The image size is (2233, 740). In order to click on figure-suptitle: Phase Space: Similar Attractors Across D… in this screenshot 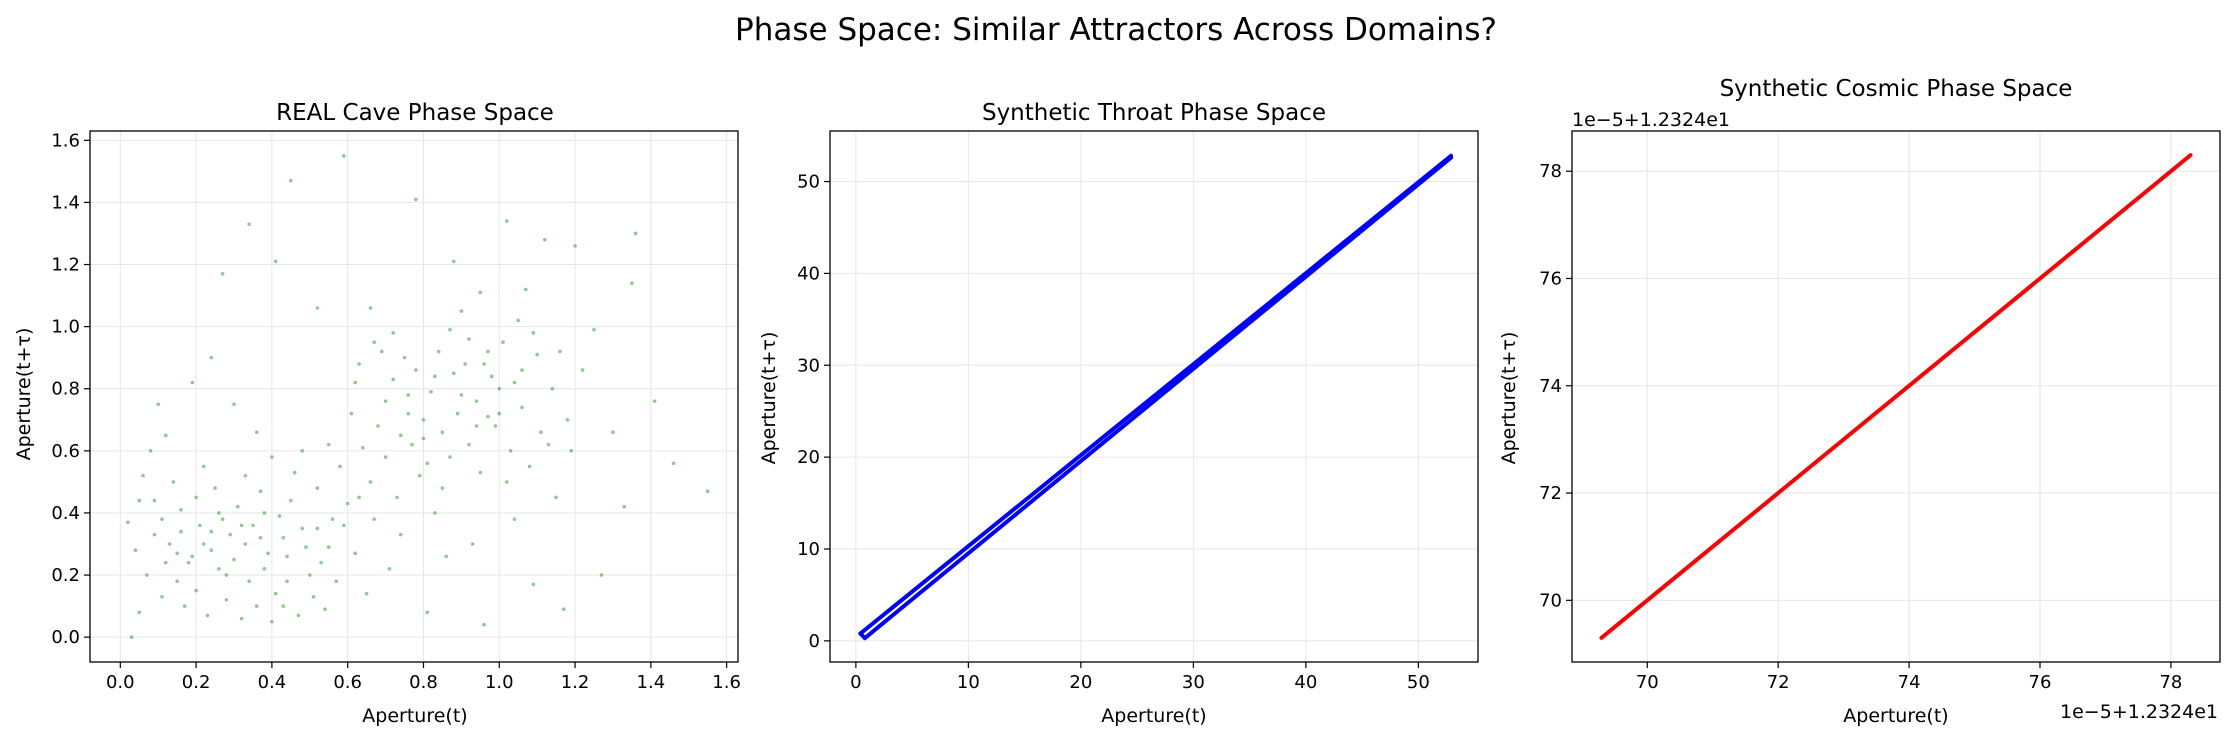, I will do `click(1116, 30)`.